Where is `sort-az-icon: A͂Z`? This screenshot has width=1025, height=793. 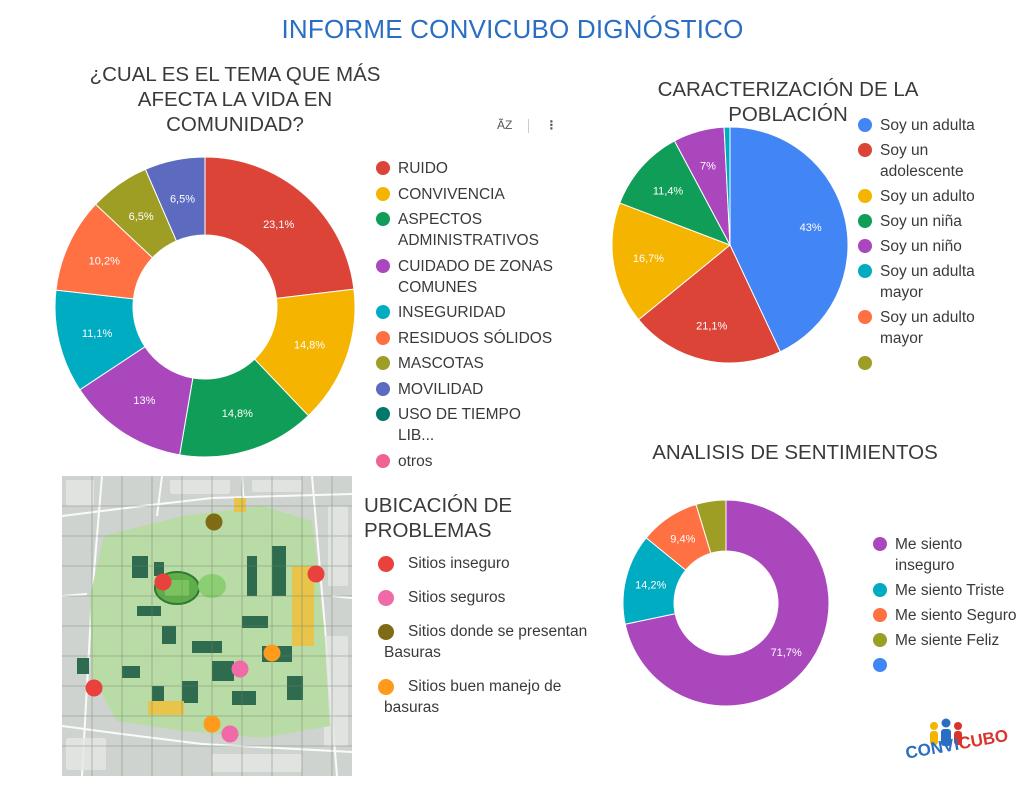 sort-az-icon: A͂Z is located at coordinates (505, 125).